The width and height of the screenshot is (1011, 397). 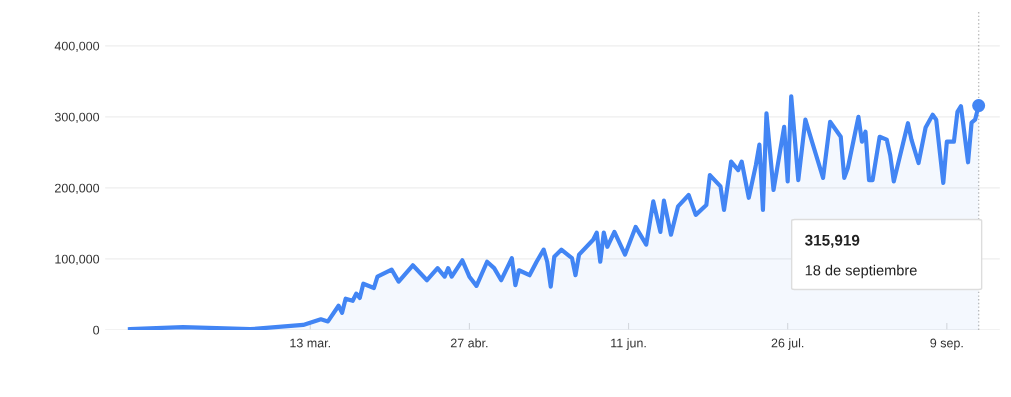 What do you see at coordinates (77, 117) in the screenshot?
I see `y-tick-label: 300,000` at bounding box center [77, 117].